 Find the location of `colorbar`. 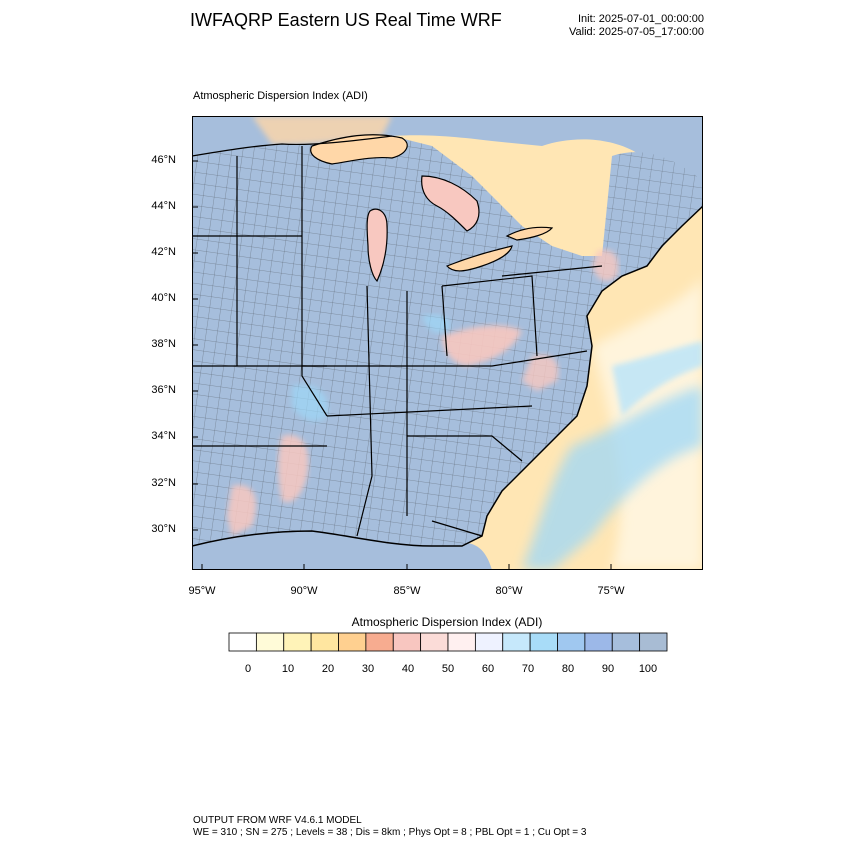

colorbar is located at coordinates (448, 642).